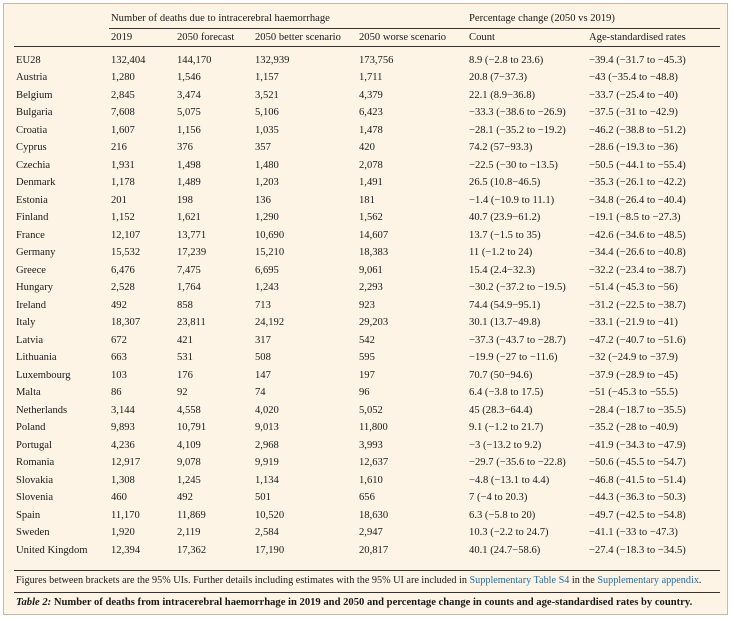 The image size is (733, 620). What do you see at coordinates (637, 550) in the screenshot?
I see `age-standardised-change-cell: −27.4 (−18.3 to −34.5)` at bounding box center [637, 550].